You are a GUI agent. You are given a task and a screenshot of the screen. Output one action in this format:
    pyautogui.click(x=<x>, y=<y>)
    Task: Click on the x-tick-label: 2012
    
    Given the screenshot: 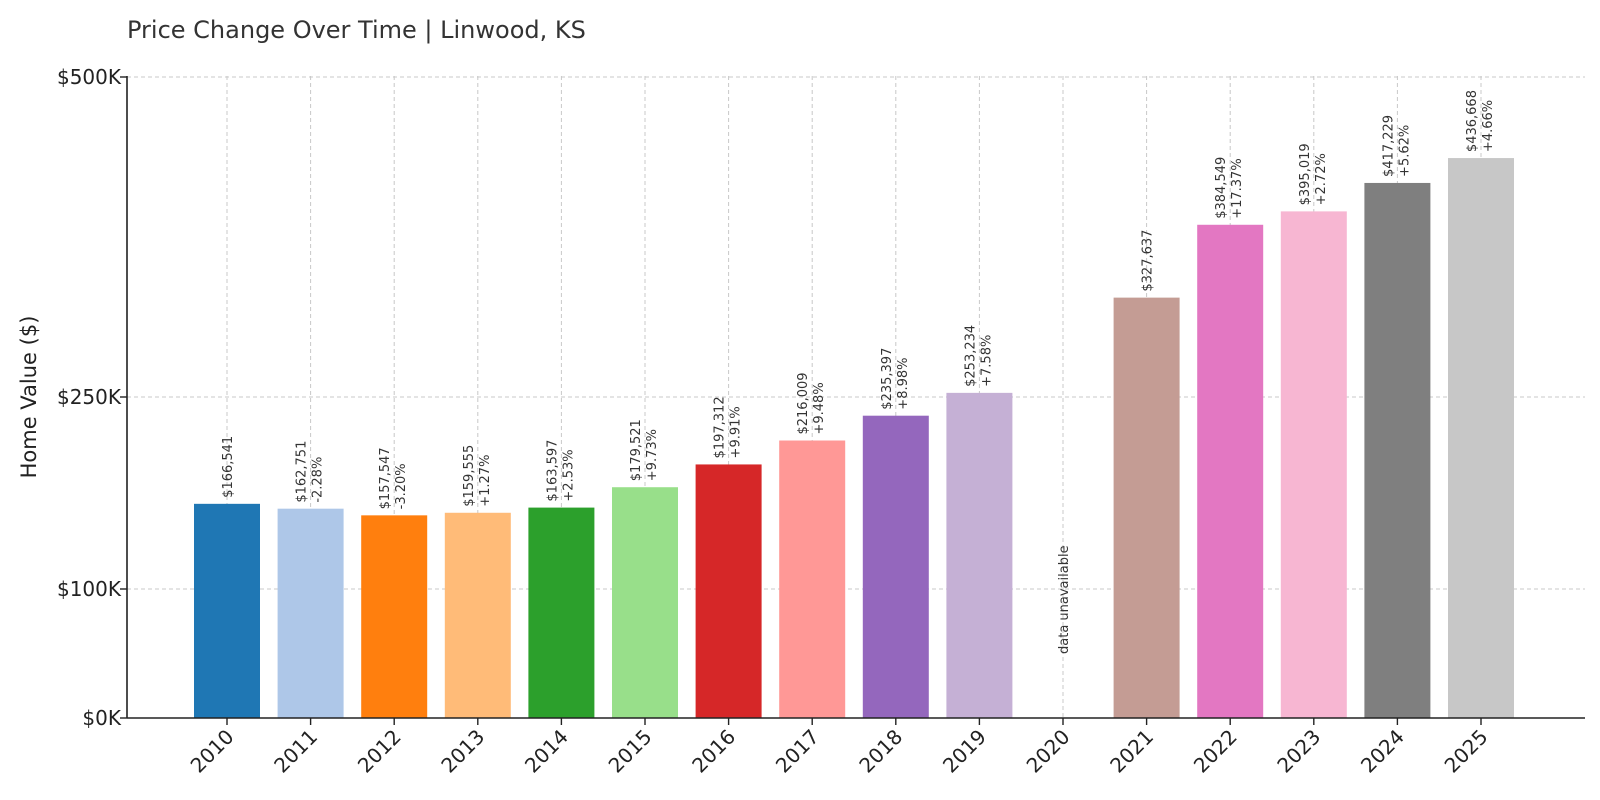 What is the action you would take?
    pyautogui.click(x=379, y=751)
    